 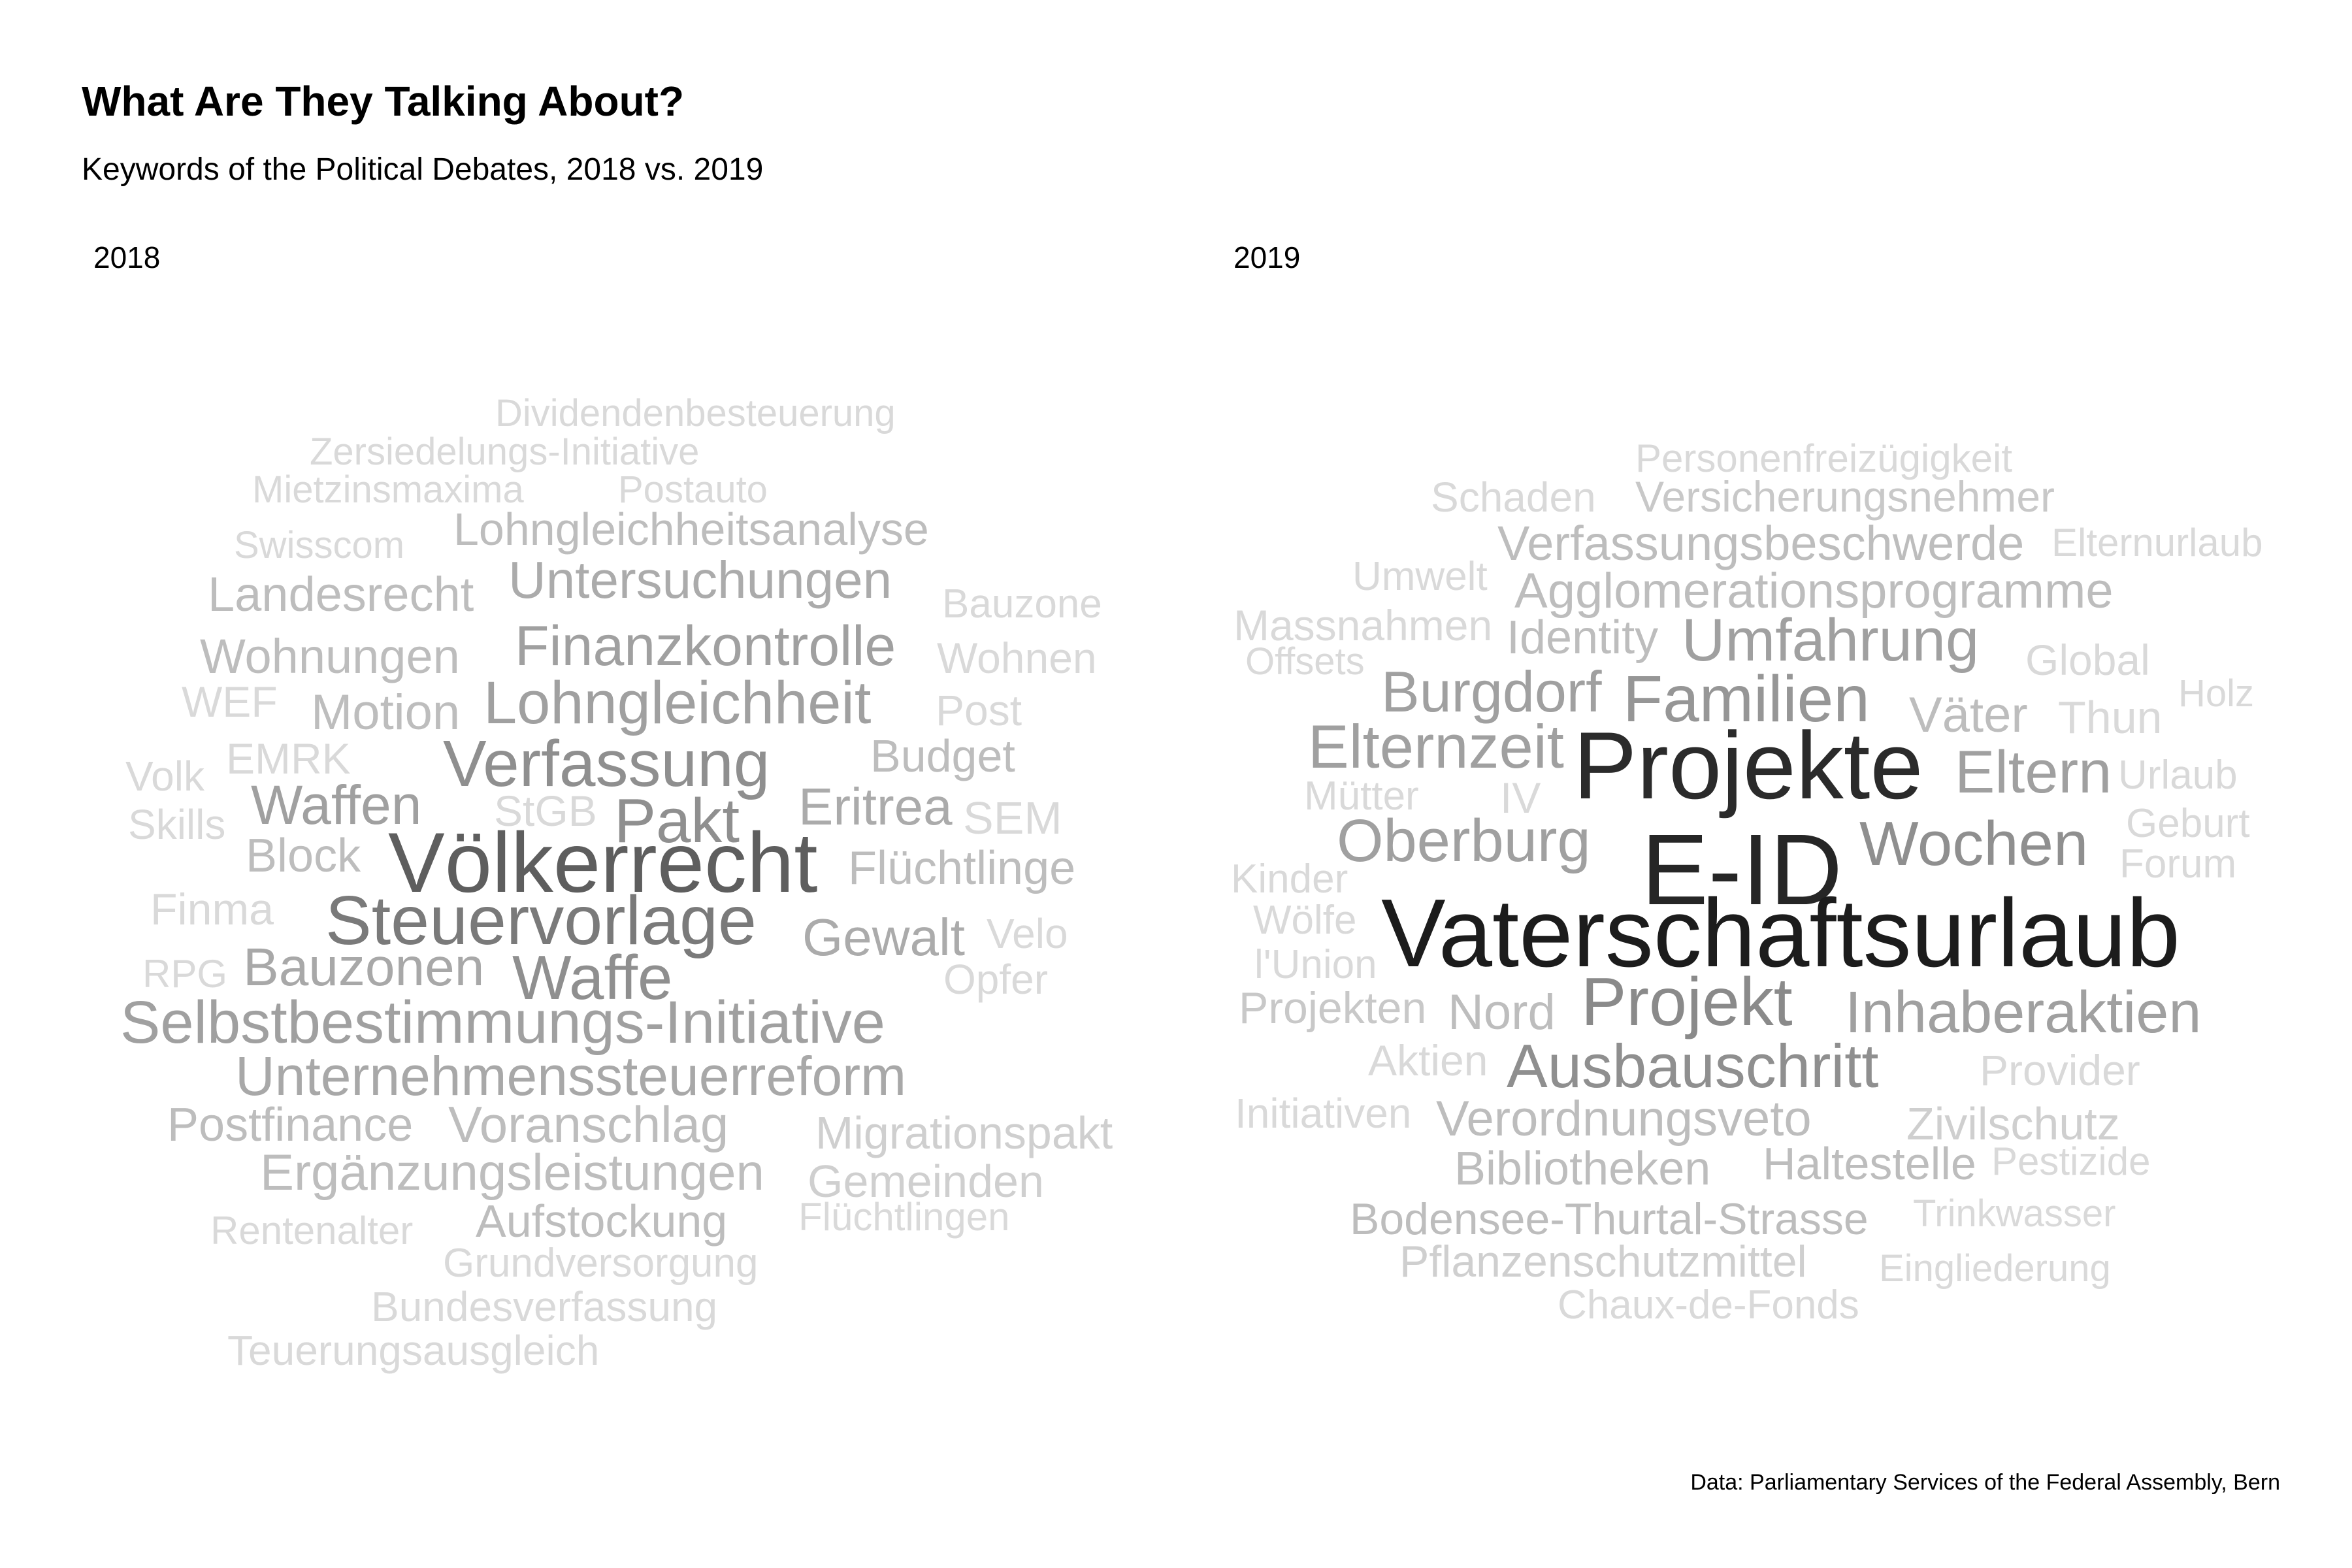 What do you see at coordinates (184, 974) in the screenshot?
I see `wordcloud-word: RPG` at bounding box center [184, 974].